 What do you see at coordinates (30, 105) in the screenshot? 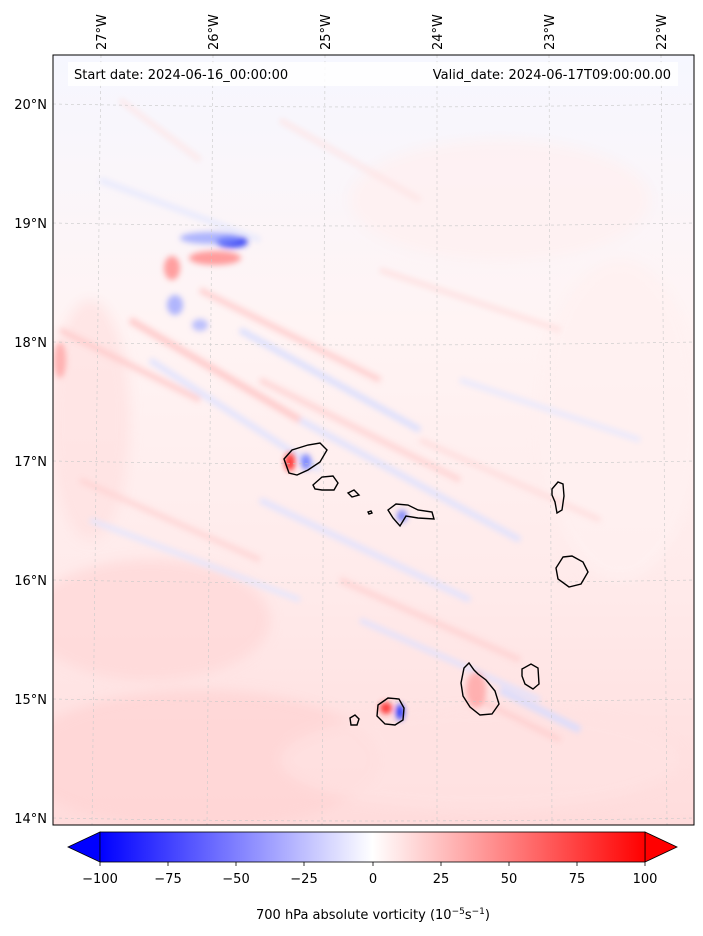
I see `lat-label-20n: 20°N` at bounding box center [30, 105].